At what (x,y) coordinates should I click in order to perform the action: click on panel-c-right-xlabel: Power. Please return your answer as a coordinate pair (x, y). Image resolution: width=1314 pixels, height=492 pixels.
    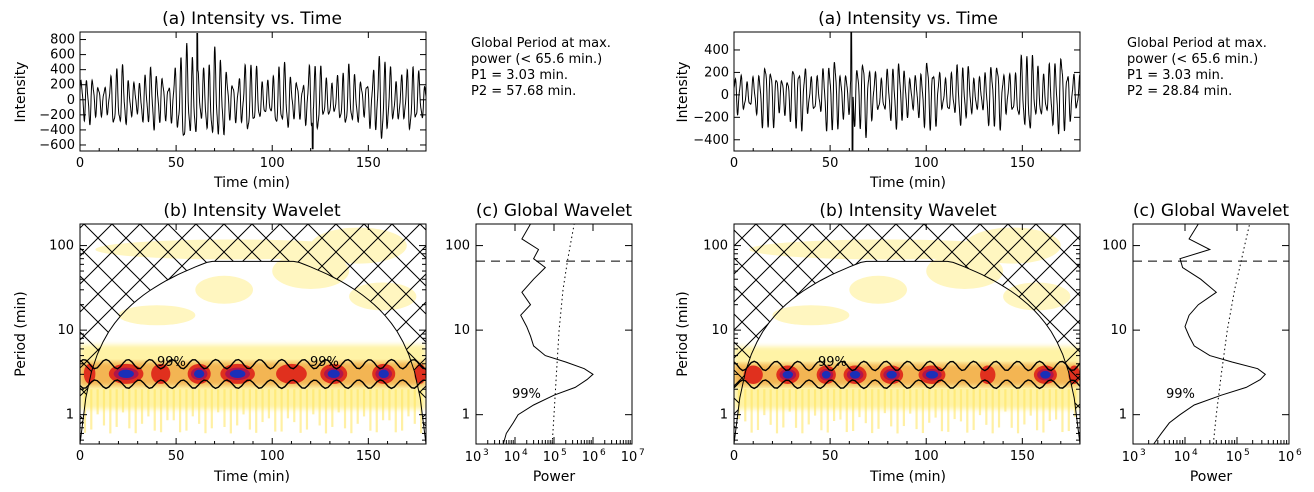
    Looking at the image, I should click on (1211, 477).